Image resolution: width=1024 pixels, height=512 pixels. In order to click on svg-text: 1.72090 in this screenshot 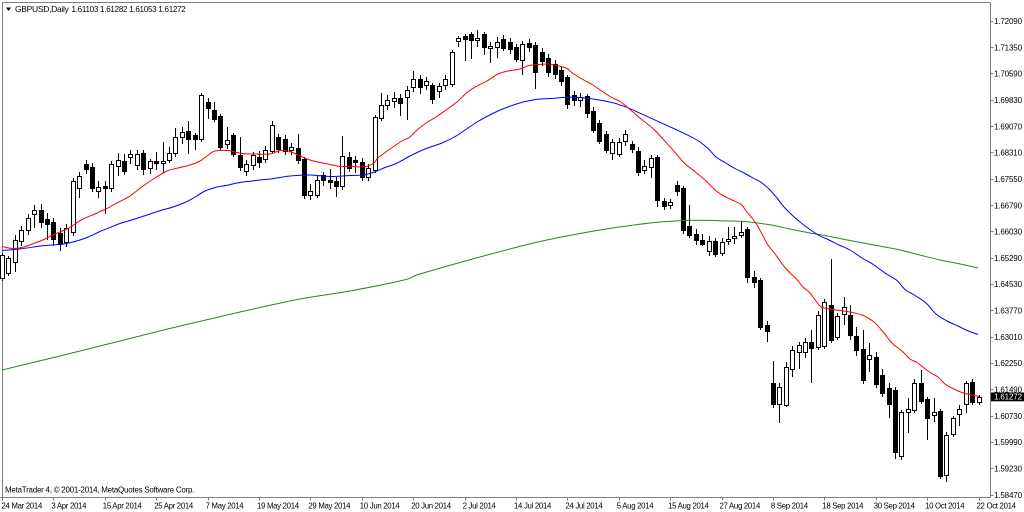, I will do `click(1008, 21)`.